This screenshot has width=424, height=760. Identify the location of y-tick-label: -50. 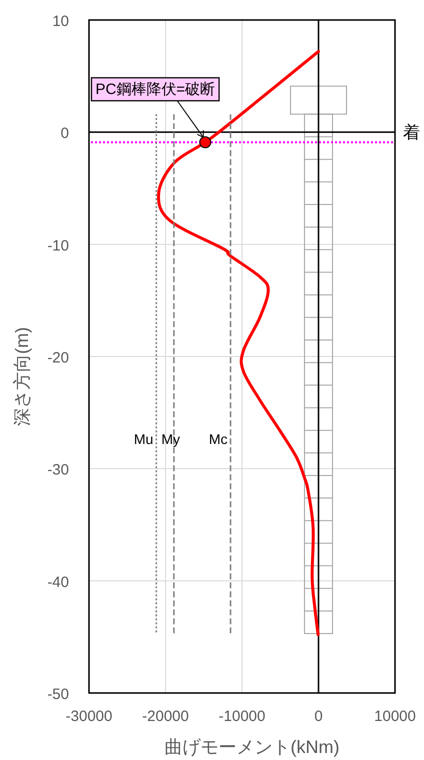
(58, 694).